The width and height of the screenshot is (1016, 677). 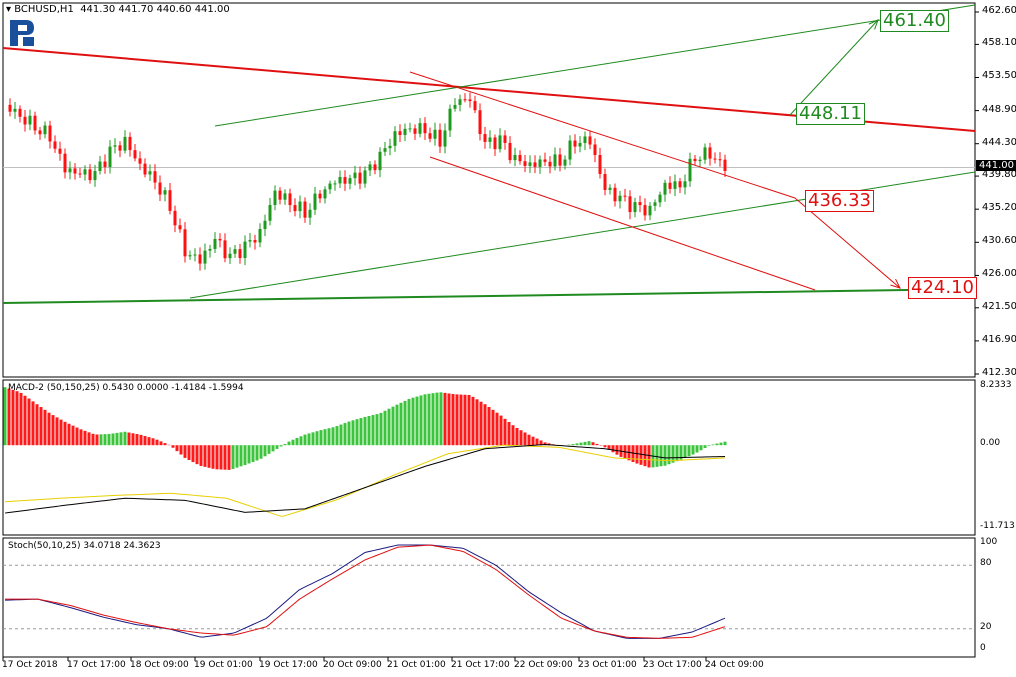 What do you see at coordinates (159, 665) in the screenshot?
I see `time-tick-label: 18 Oct 09:00` at bounding box center [159, 665].